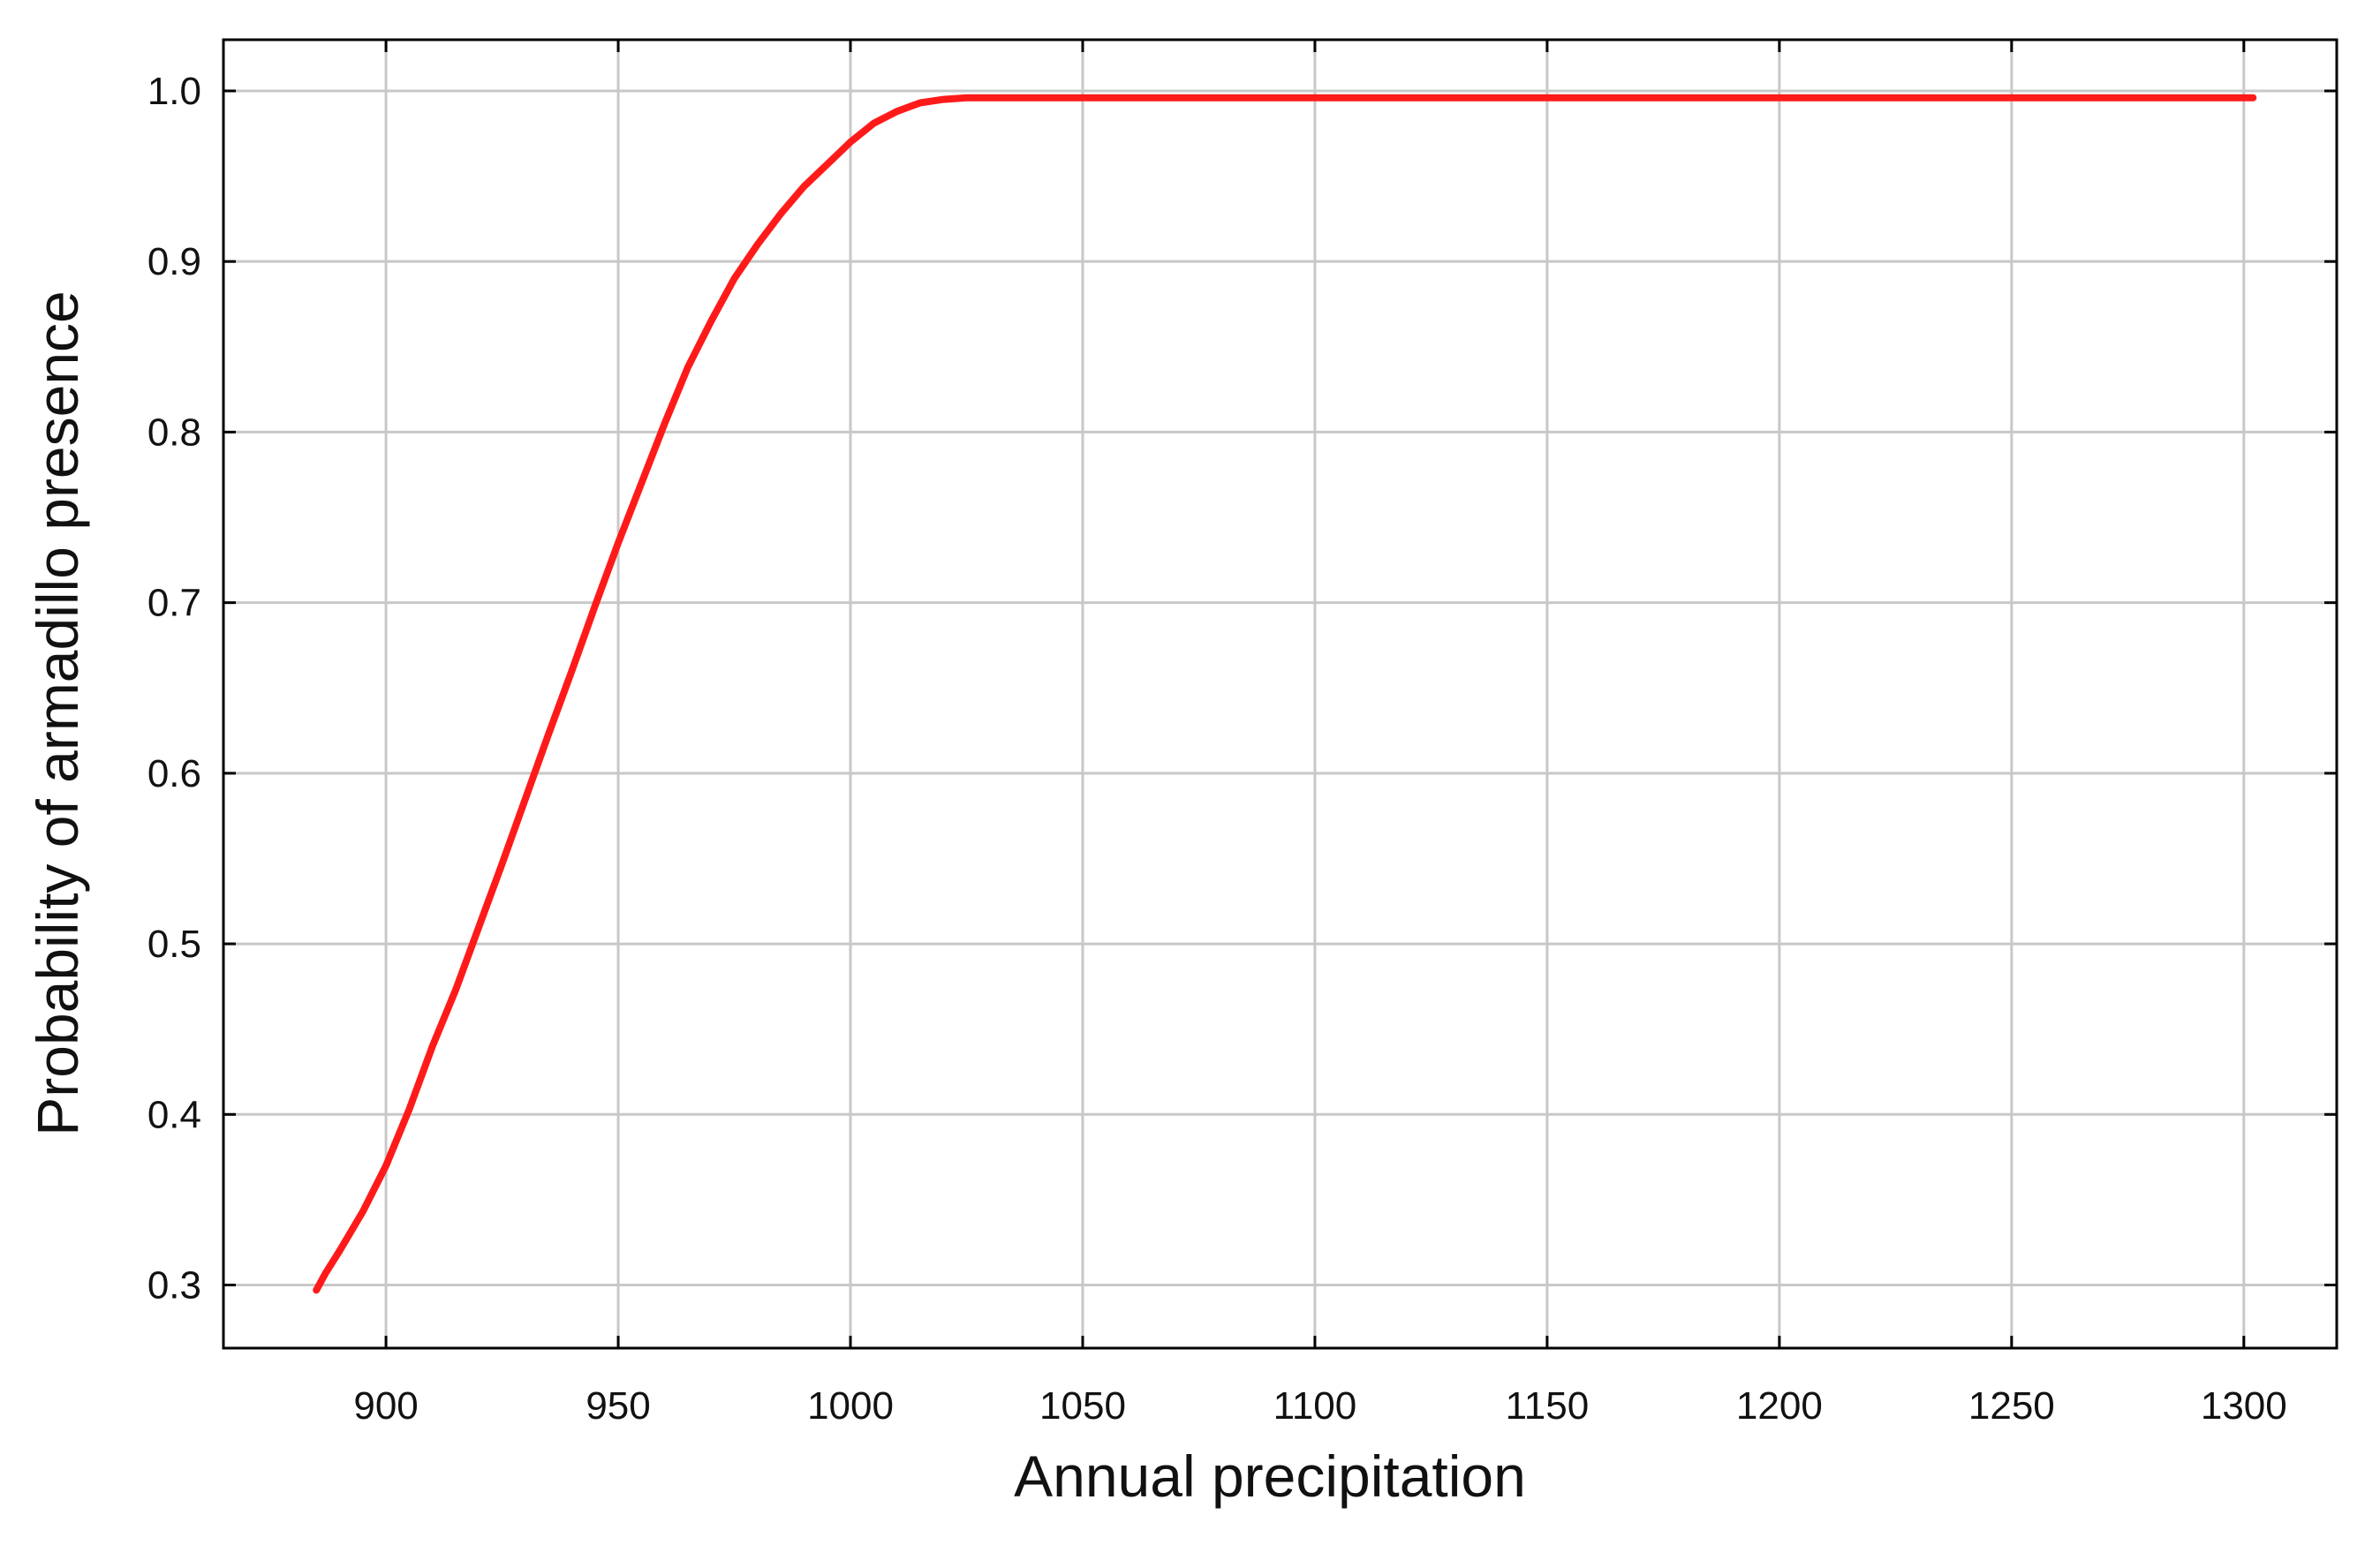 This screenshot has height=1545, width=2380. Describe the element at coordinates (174, 1114) in the screenshot. I see `y-tick-label: 0.4` at that location.